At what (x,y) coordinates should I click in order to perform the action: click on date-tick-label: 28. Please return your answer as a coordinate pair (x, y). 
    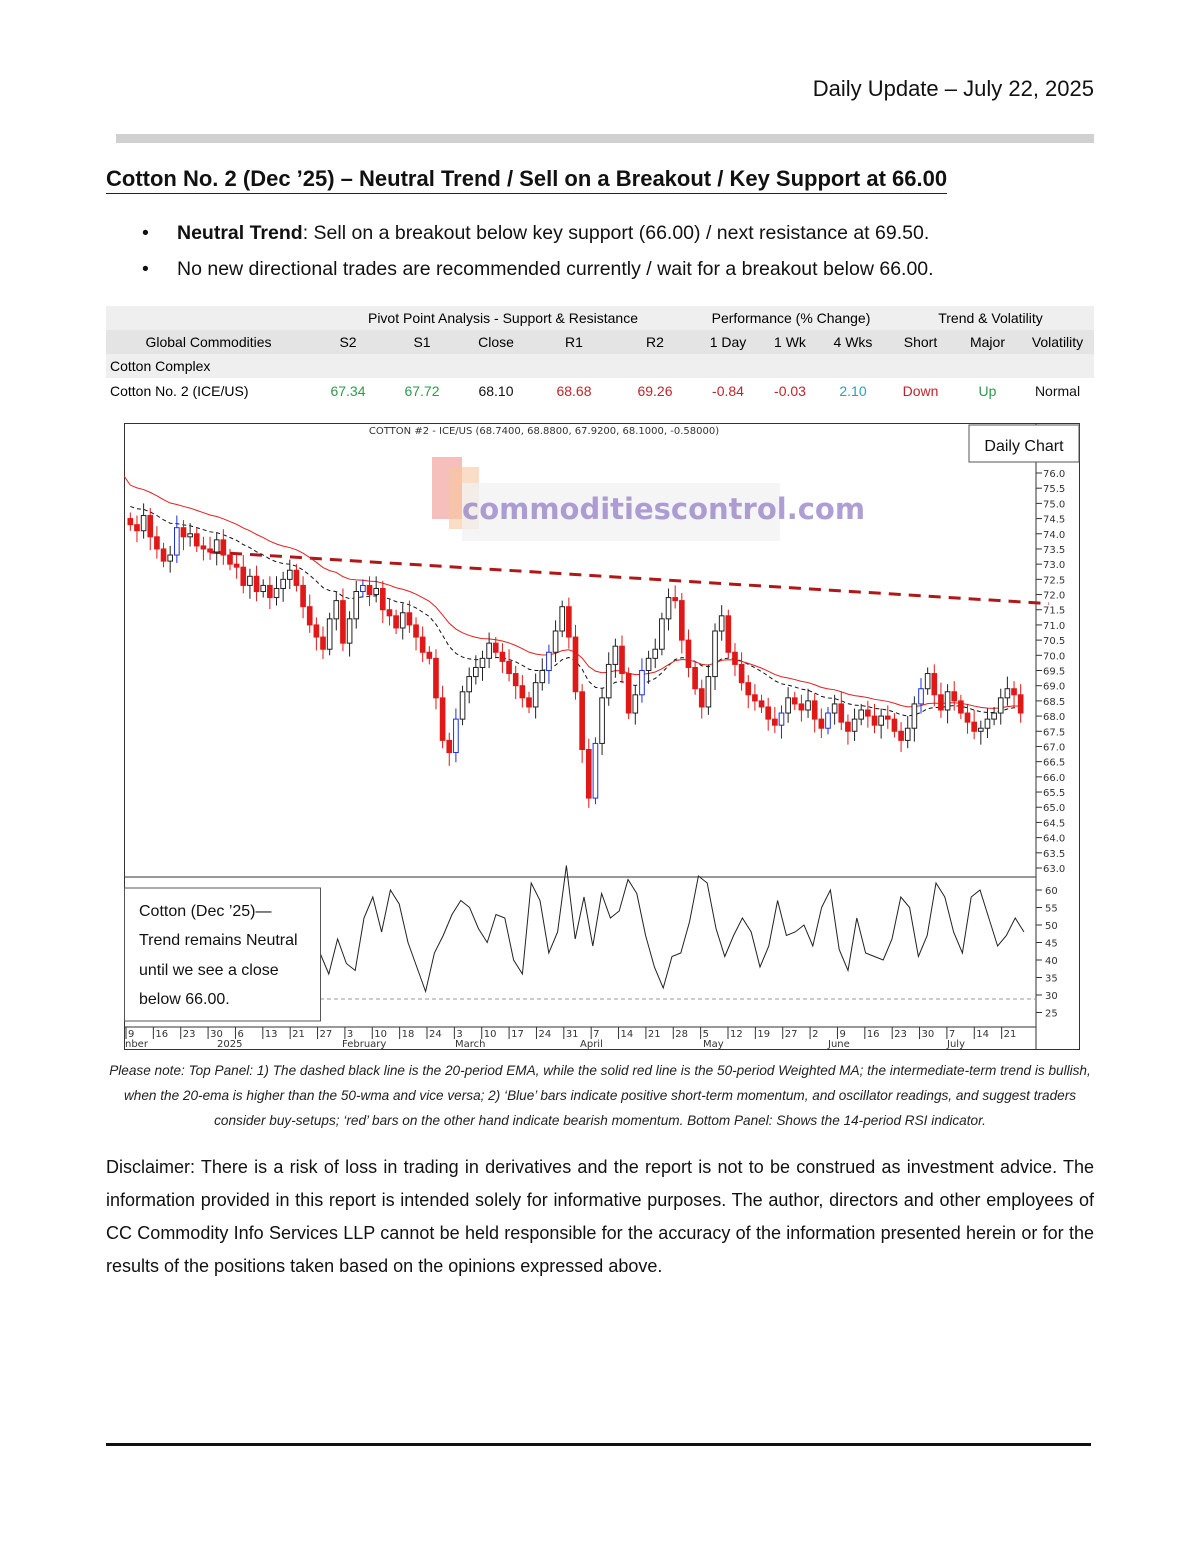
    Looking at the image, I should click on (681, 1034).